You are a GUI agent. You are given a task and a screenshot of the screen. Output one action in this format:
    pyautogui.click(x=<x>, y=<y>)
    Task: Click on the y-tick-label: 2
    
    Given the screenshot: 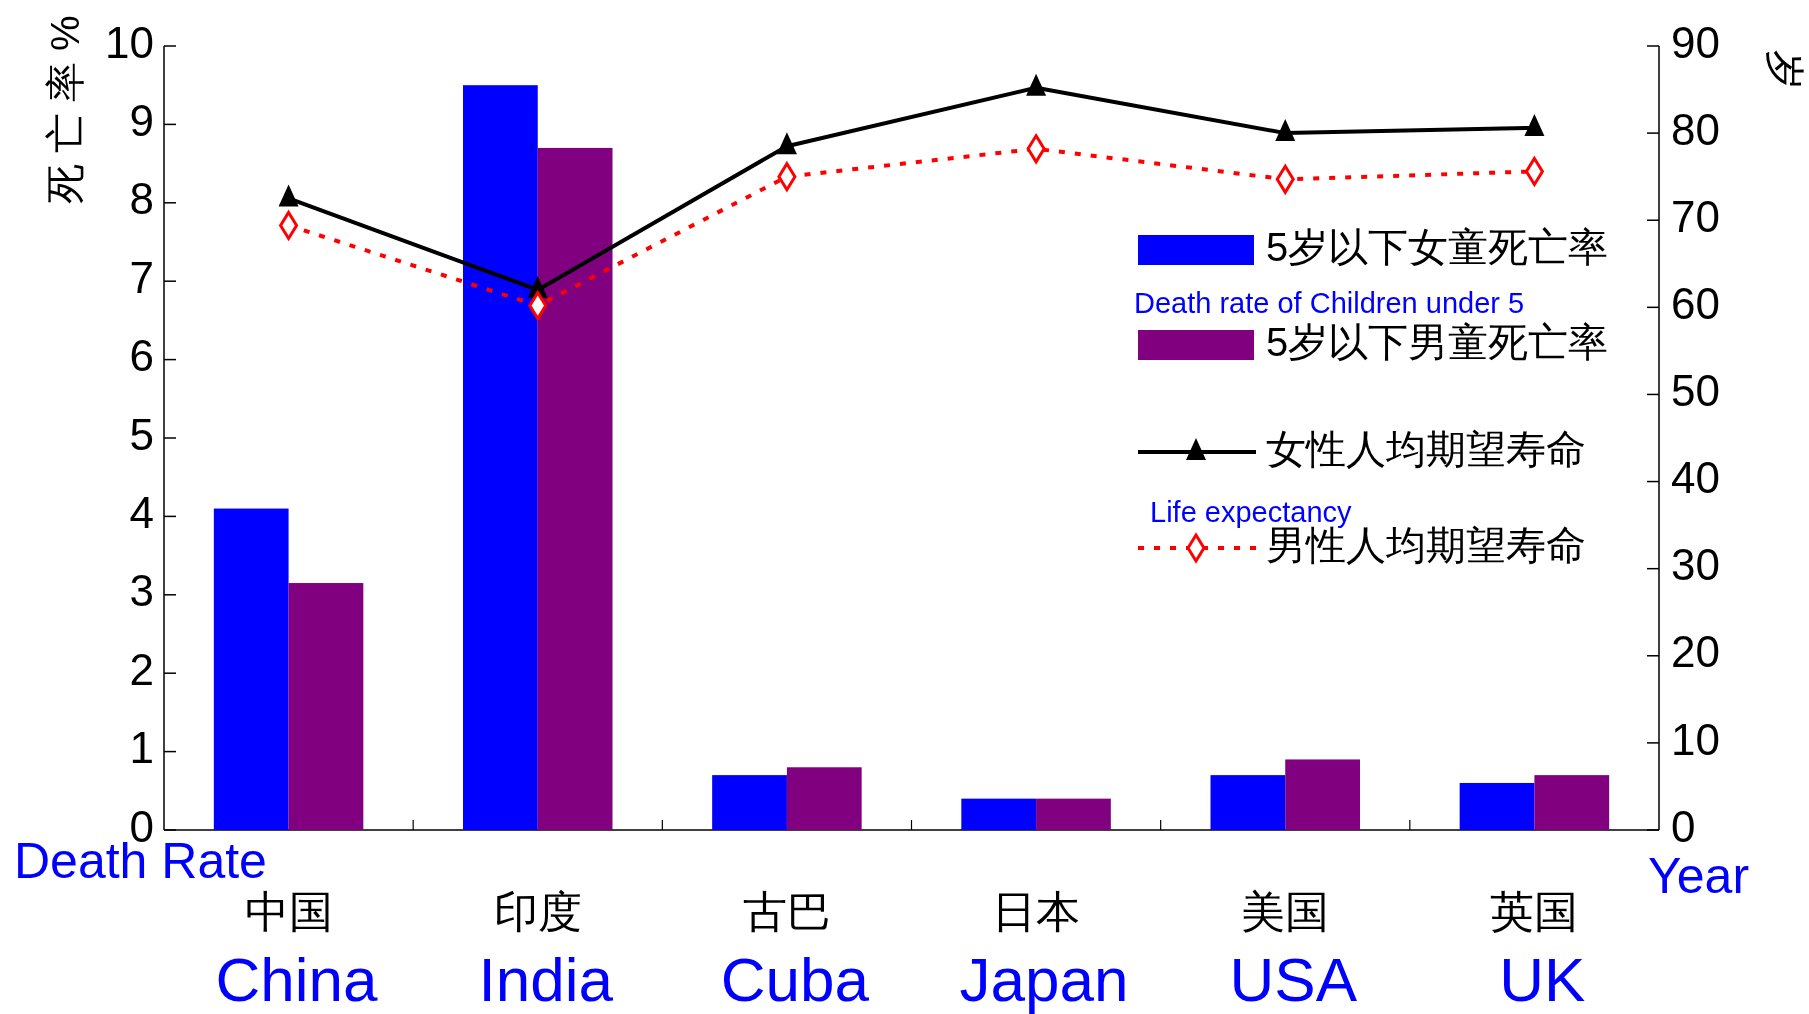 What is the action you would take?
    pyautogui.click(x=141, y=669)
    